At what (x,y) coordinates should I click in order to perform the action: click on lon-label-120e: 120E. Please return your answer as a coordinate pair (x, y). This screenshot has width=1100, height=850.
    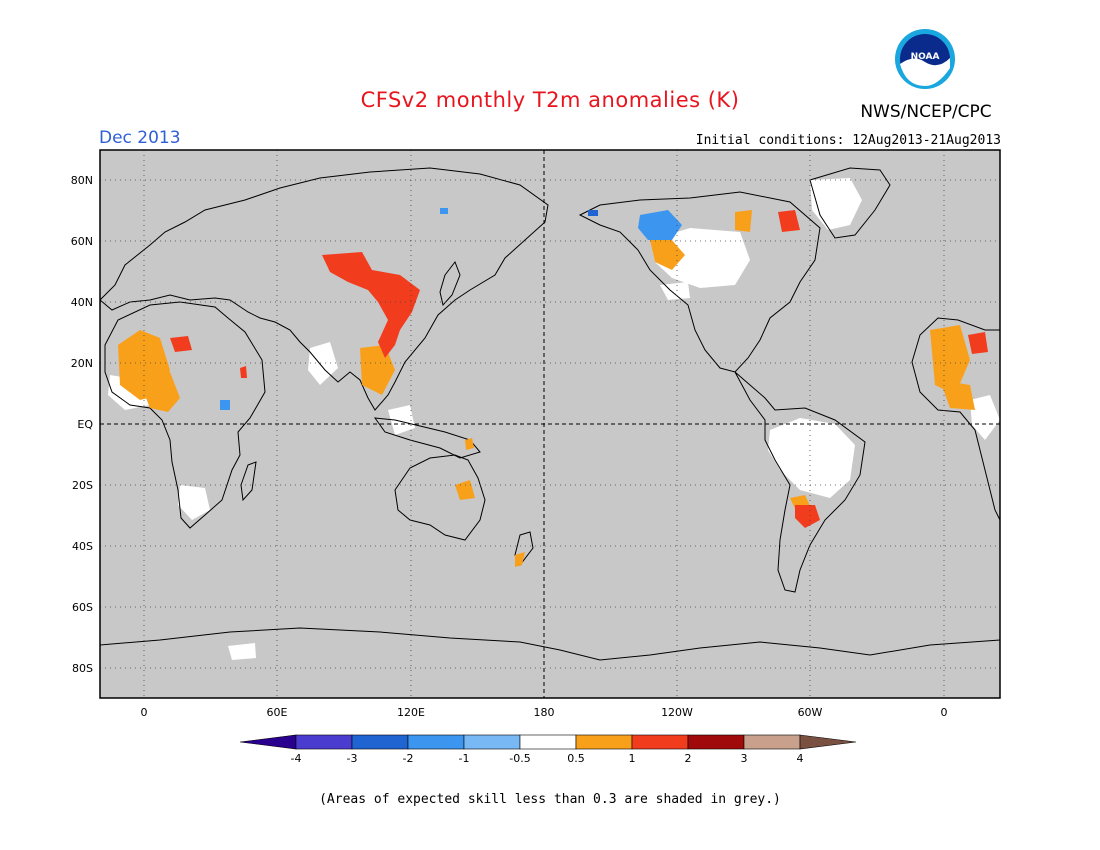
    Looking at the image, I should click on (411, 712).